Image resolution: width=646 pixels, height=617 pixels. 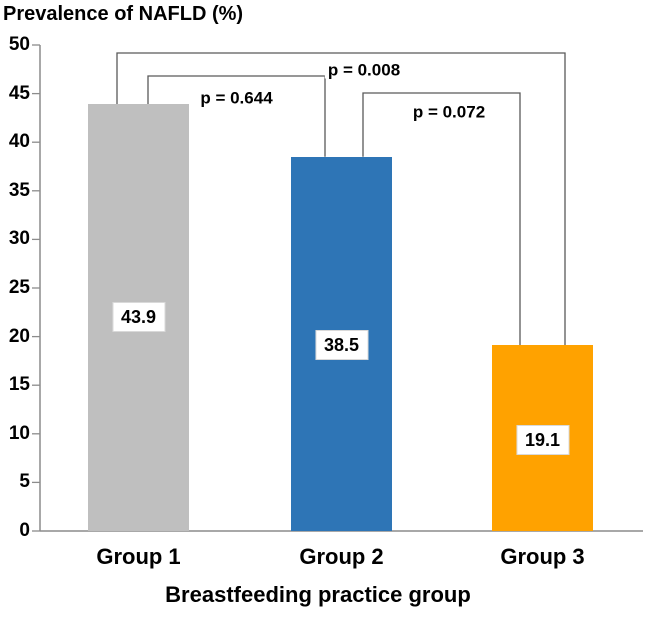 What do you see at coordinates (19, 142) in the screenshot?
I see `y-axis-tick-label: 40` at bounding box center [19, 142].